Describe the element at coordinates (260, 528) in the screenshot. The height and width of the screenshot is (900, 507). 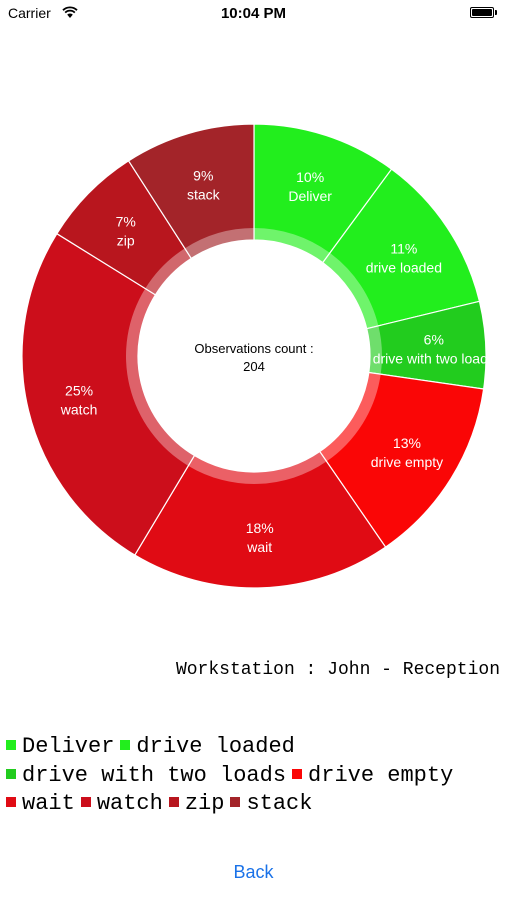
I see `slice-percent-wait: 18%` at that location.